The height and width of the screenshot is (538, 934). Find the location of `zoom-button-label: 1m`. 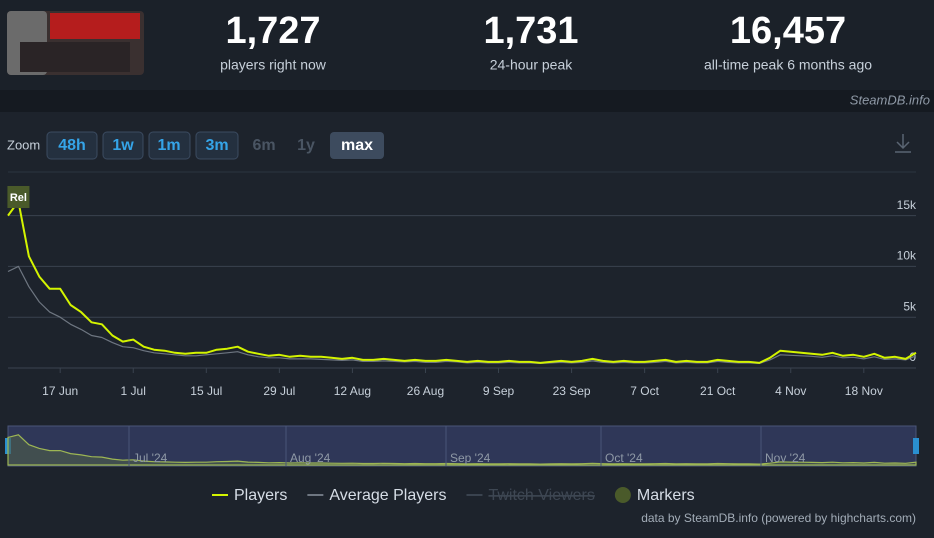

zoom-button-label: 1m is located at coordinates (168, 145).